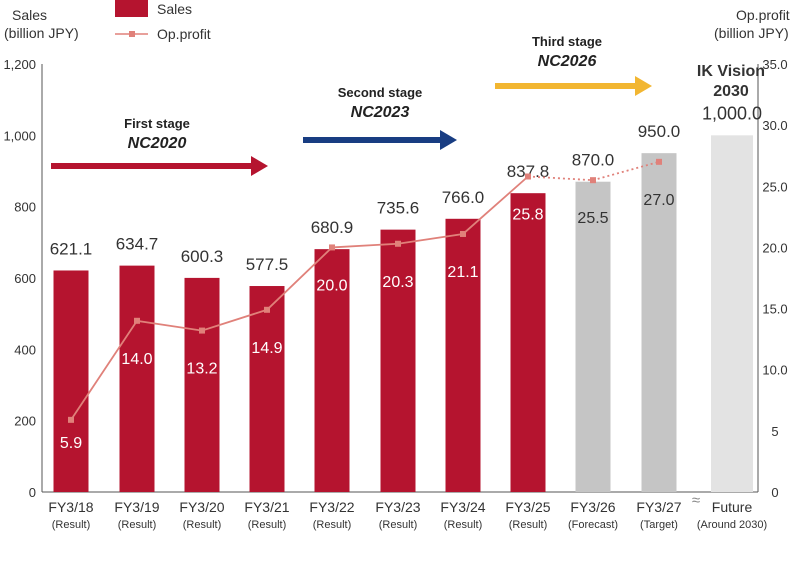 This screenshot has height=564, width=810. Describe the element at coordinates (267, 264) in the screenshot. I see `sales-value-label: 577.5` at that location.